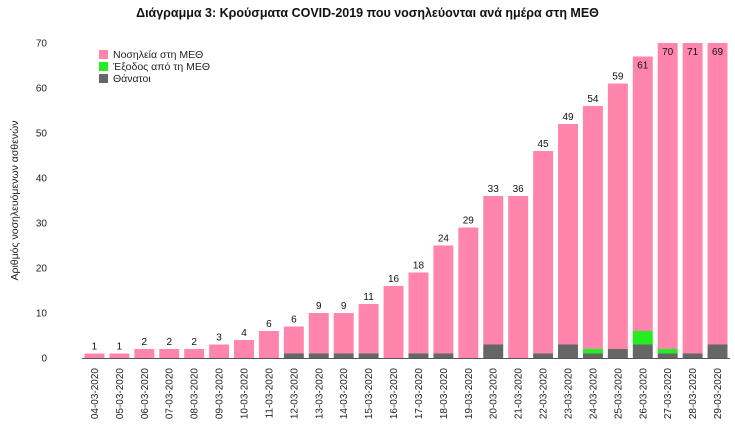  What do you see at coordinates (220, 394) in the screenshot?
I see `x-tick-label: 09-03-2020` at bounding box center [220, 394].